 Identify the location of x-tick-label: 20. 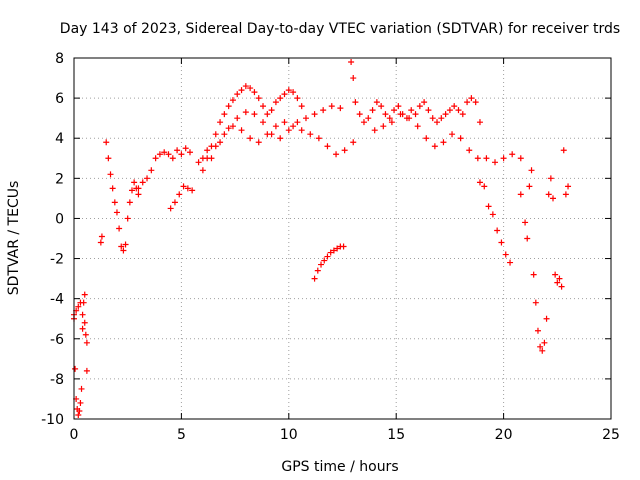
(504, 435).